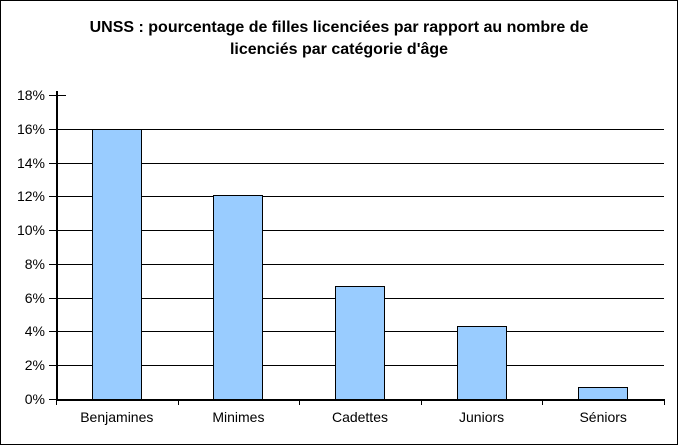 Image resolution: width=678 pixels, height=445 pixels. What do you see at coordinates (238, 417) in the screenshot?
I see `x-category-label: Minimes` at bounding box center [238, 417].